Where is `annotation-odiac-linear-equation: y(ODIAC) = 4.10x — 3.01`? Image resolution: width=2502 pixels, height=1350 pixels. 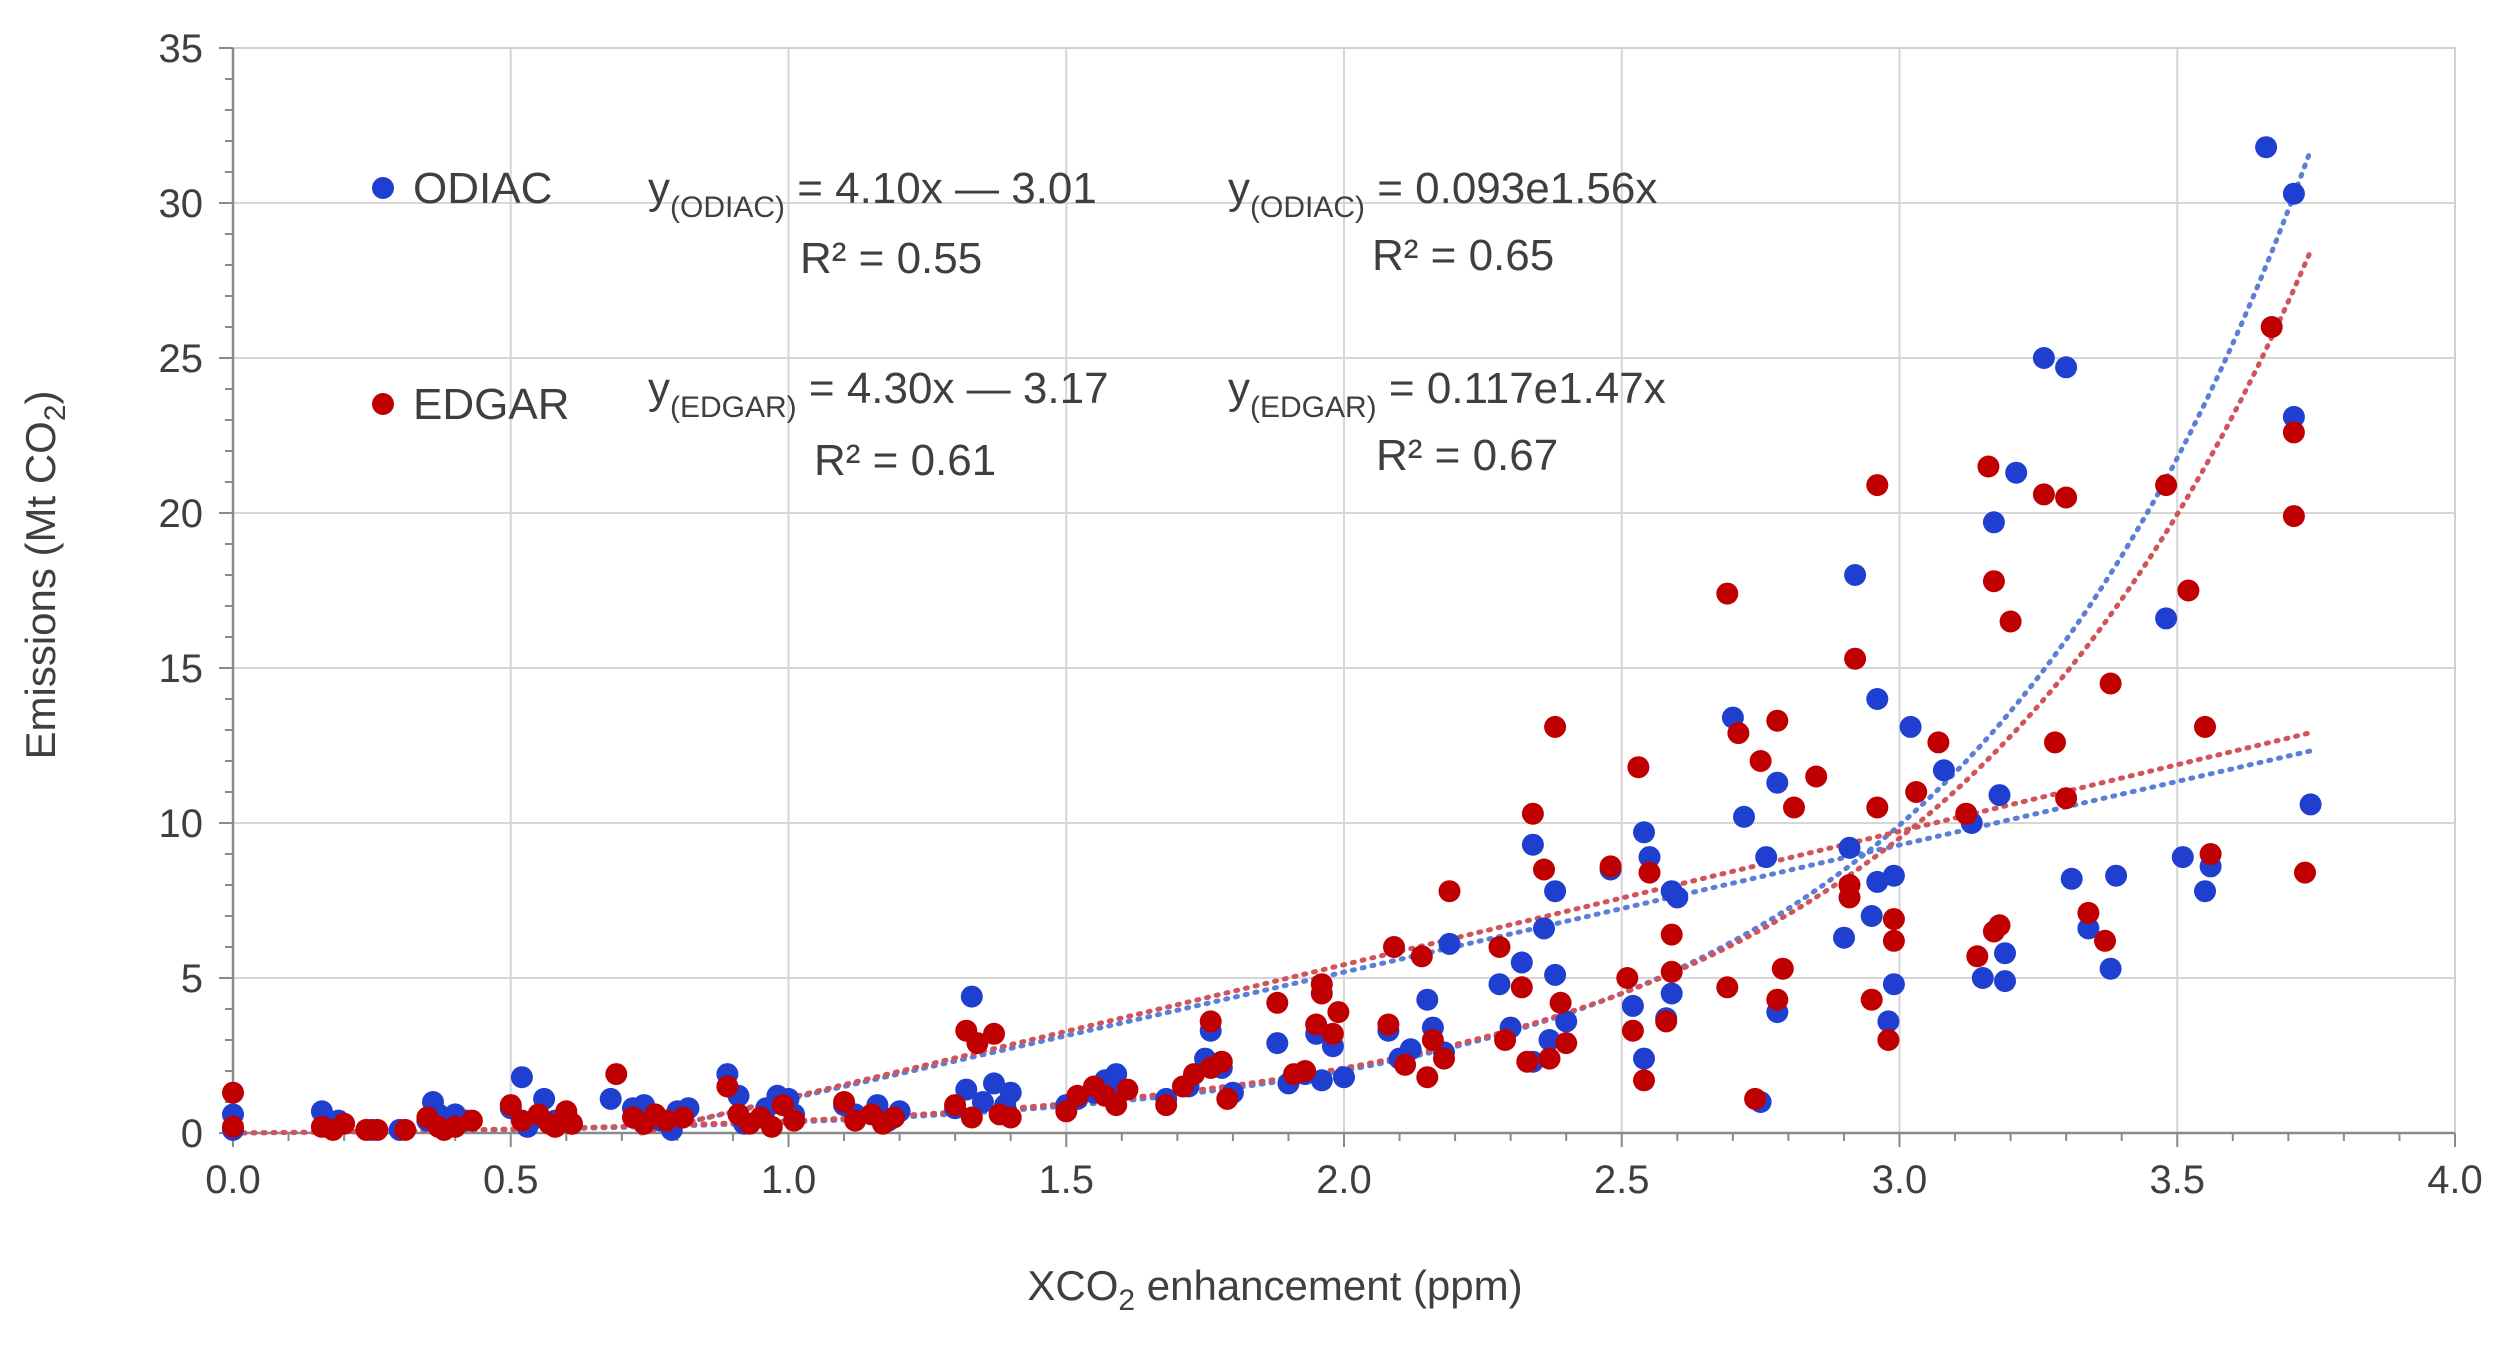 annotation-odiac-linear-equation: y(ODIAC) = 4.10x — 3.01 is located at coordinates (872, 194).